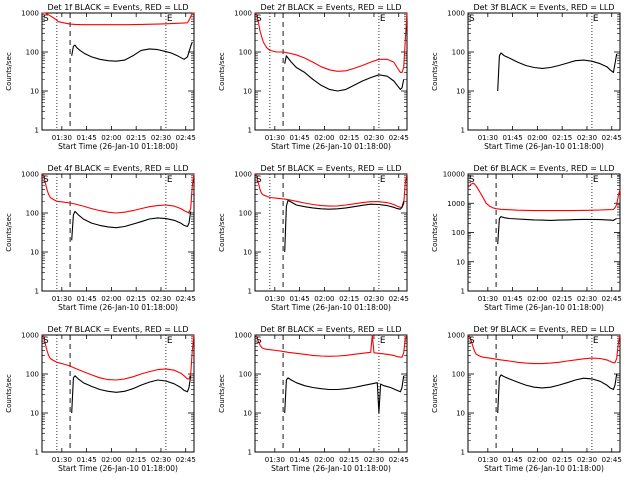 This screenshot has height=480, width=640. I want to click on chart-title: Det 7f BLACK = Events, RED = LLD, so click(117, 329).